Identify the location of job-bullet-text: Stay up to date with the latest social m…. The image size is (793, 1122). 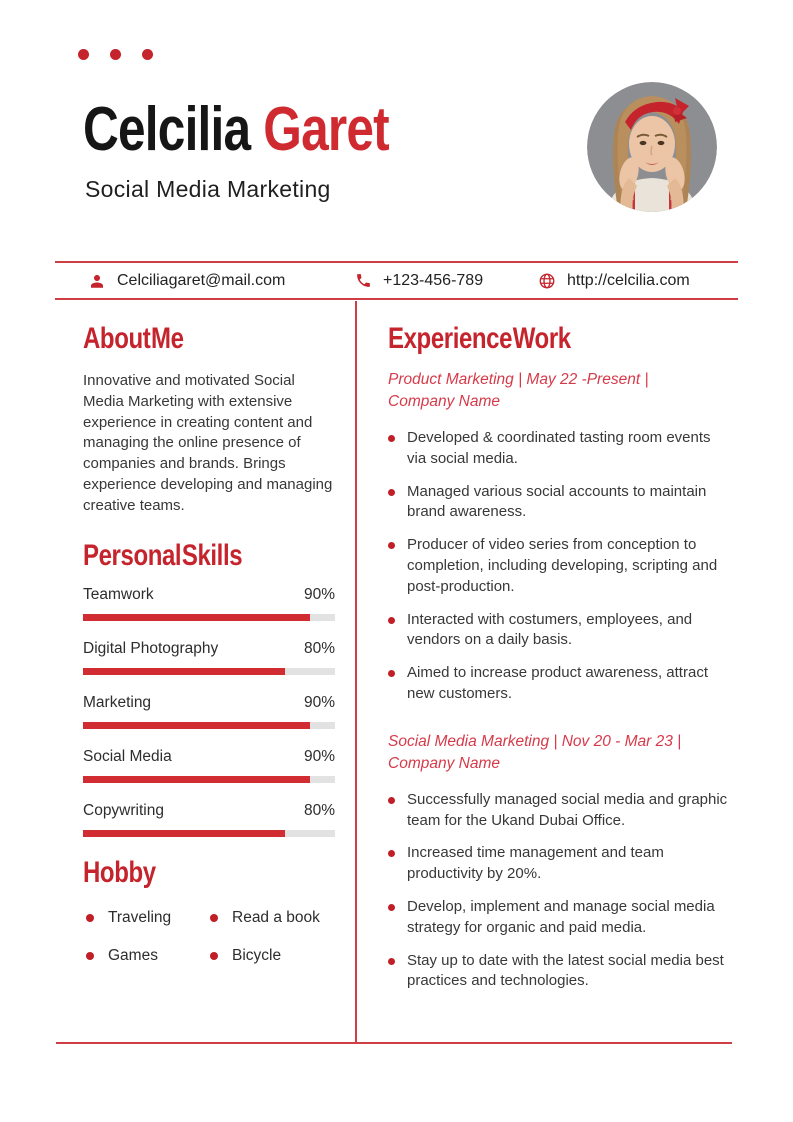
(565, 970).